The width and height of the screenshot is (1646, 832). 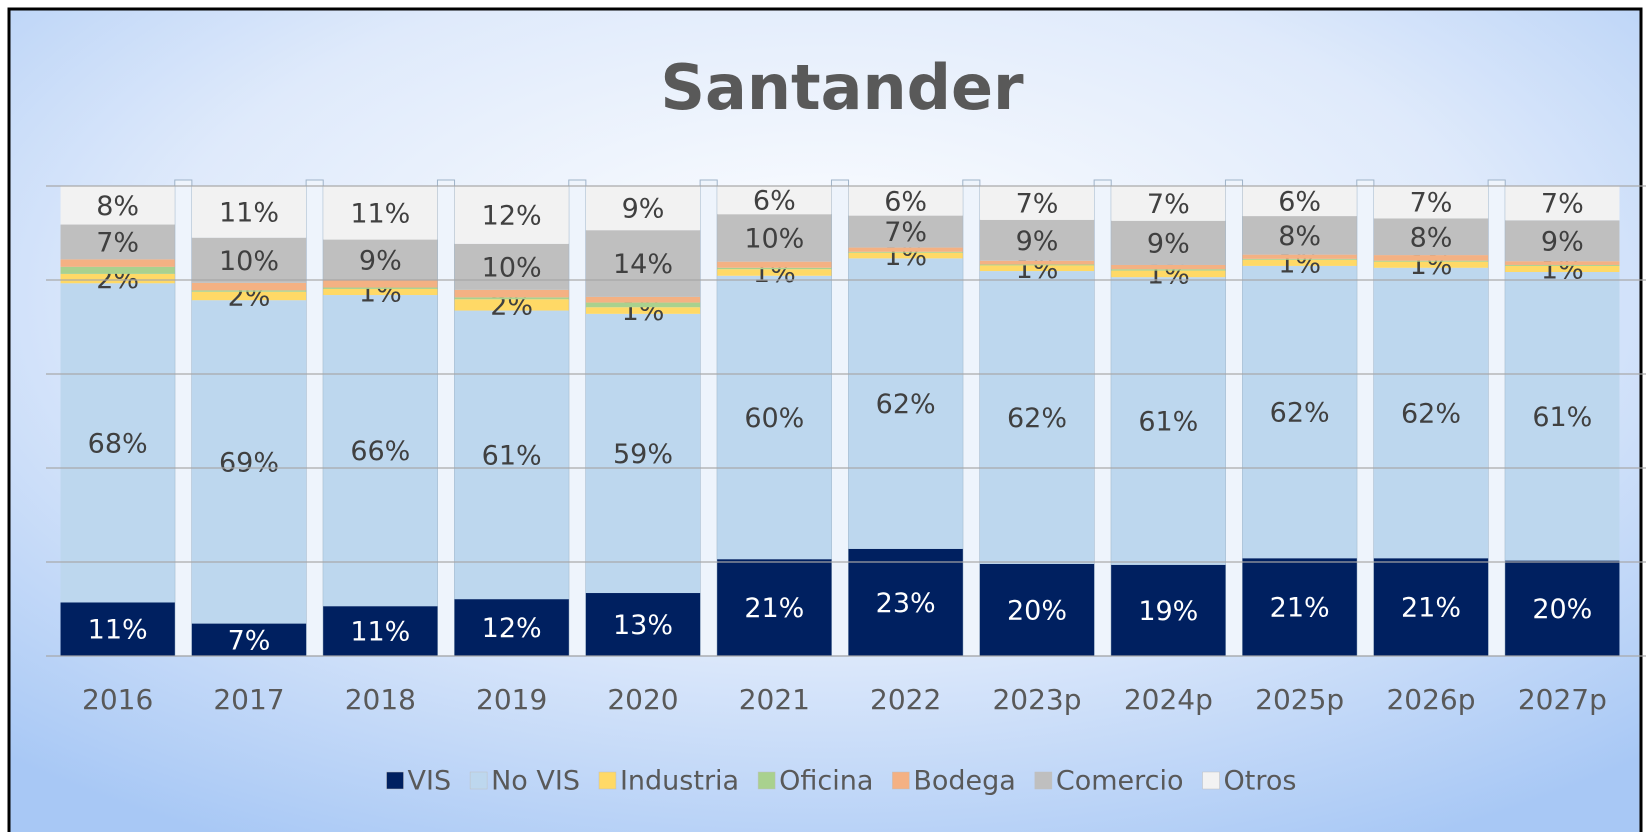 What do you see at coordinates (511, 699) in the screenshot?
I see `x-tick-label: 2019` at bounding box center [511, 699].